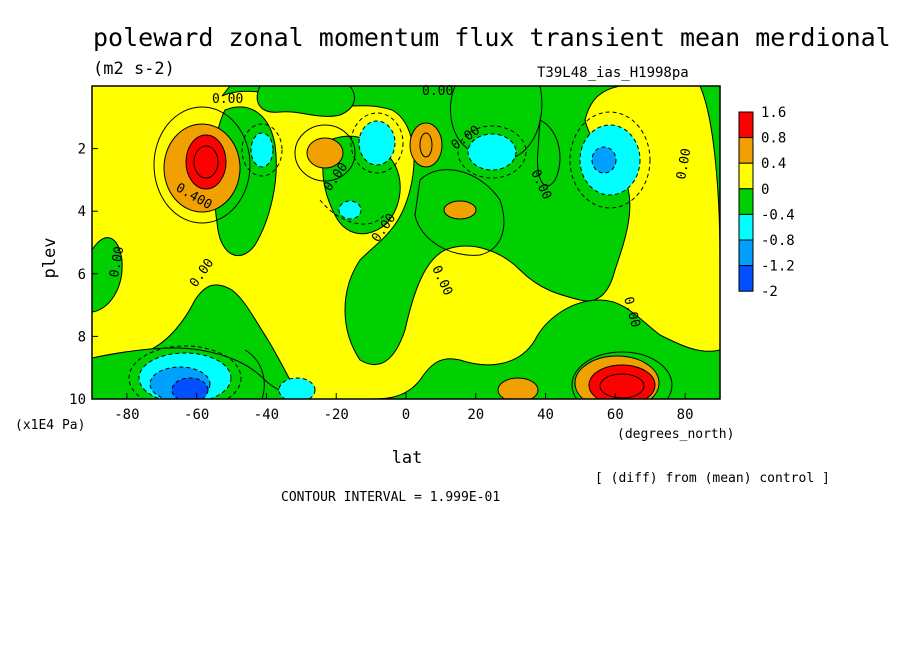 The image size is (904, 658). What do you see at coordinates (778, 267) in the screenshot?
I see `colorbar-label: -1.2` at bounding box center [778, 267].